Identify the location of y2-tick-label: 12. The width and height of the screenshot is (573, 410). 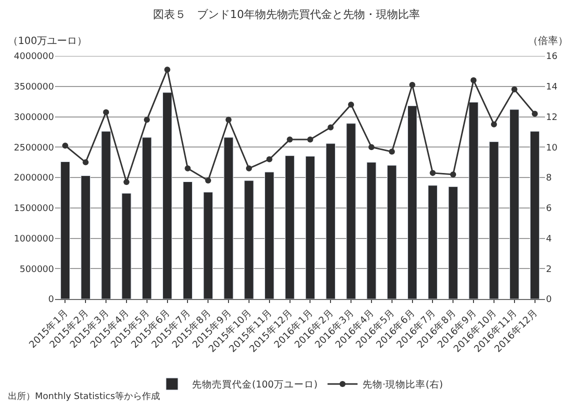
(552, 117).